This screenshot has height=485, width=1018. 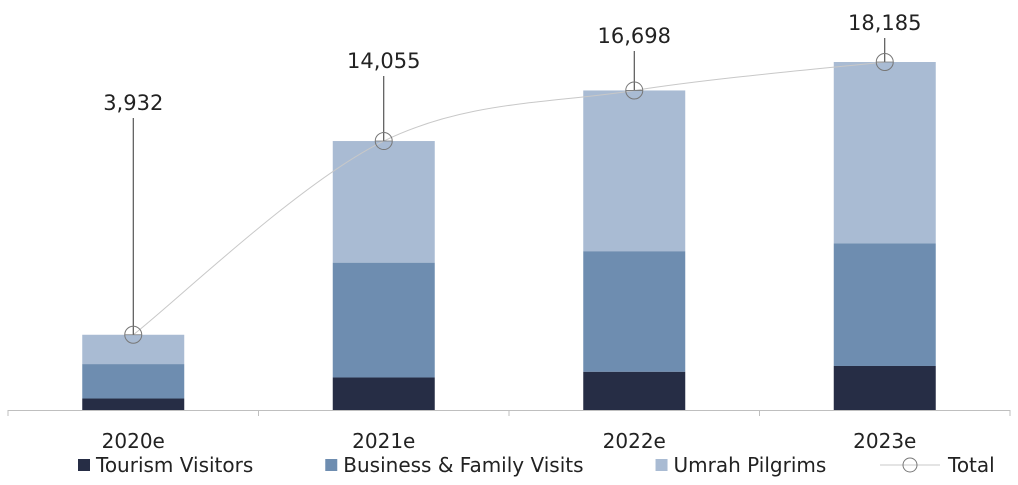 I want to click on x-tick-label: 2020e, so click(x=133, y=441).